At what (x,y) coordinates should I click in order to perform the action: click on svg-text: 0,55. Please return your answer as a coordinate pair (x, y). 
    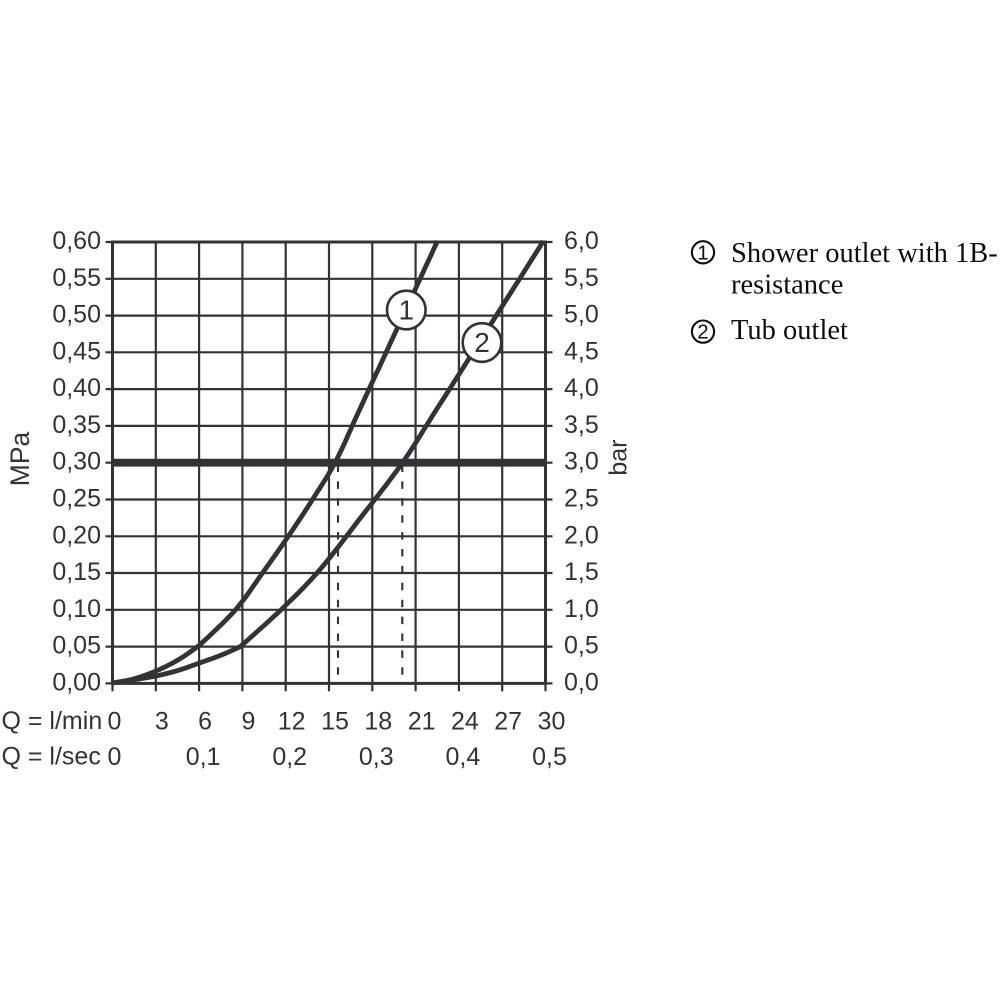
    Looking at the image, I should click on (76, 278).